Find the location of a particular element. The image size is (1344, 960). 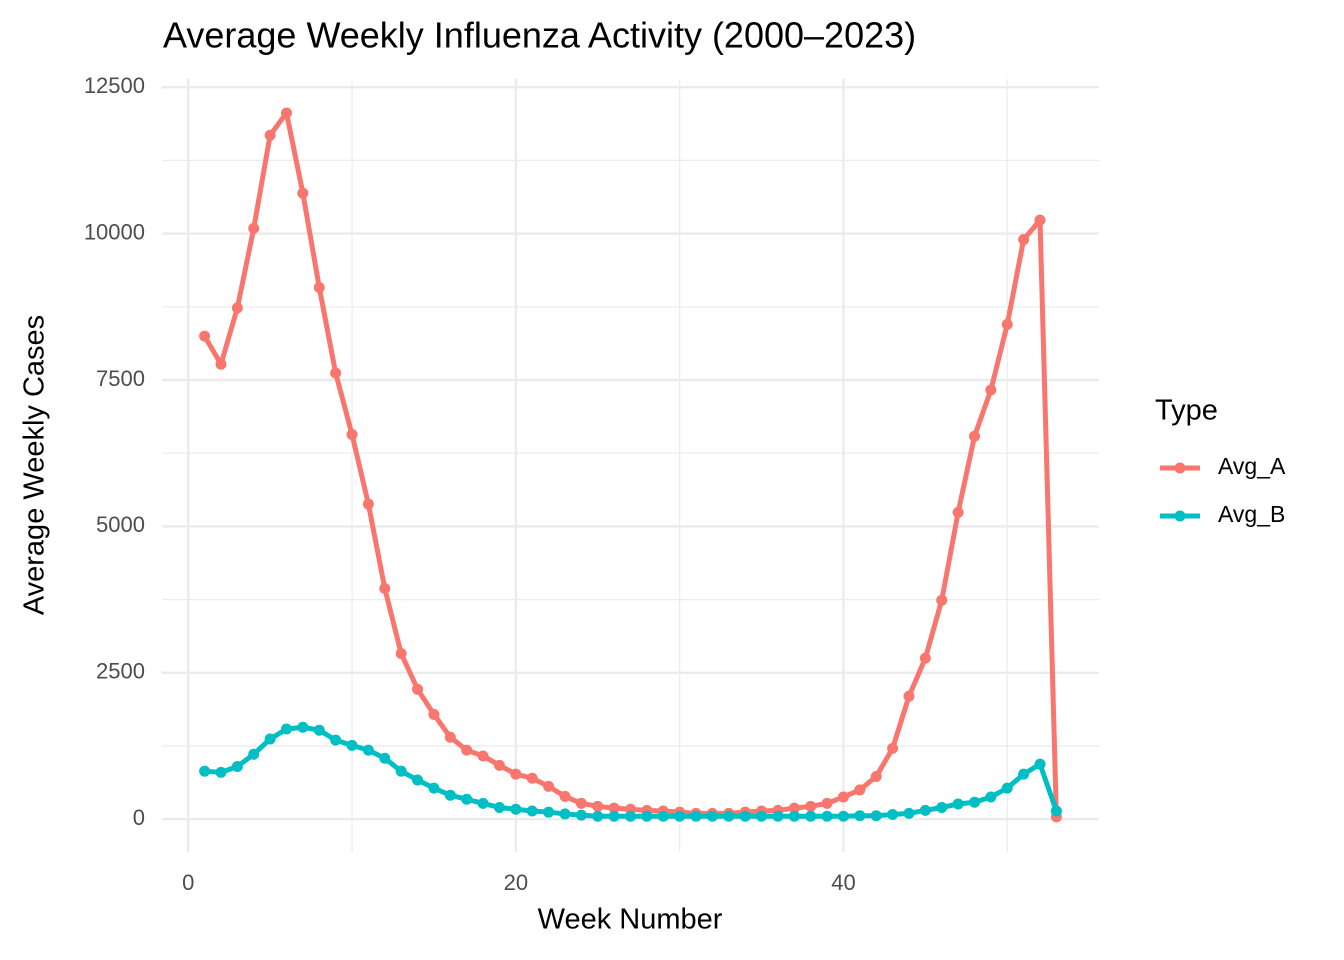

y-tick-label: 5000 is located at coordinates (120, 524).